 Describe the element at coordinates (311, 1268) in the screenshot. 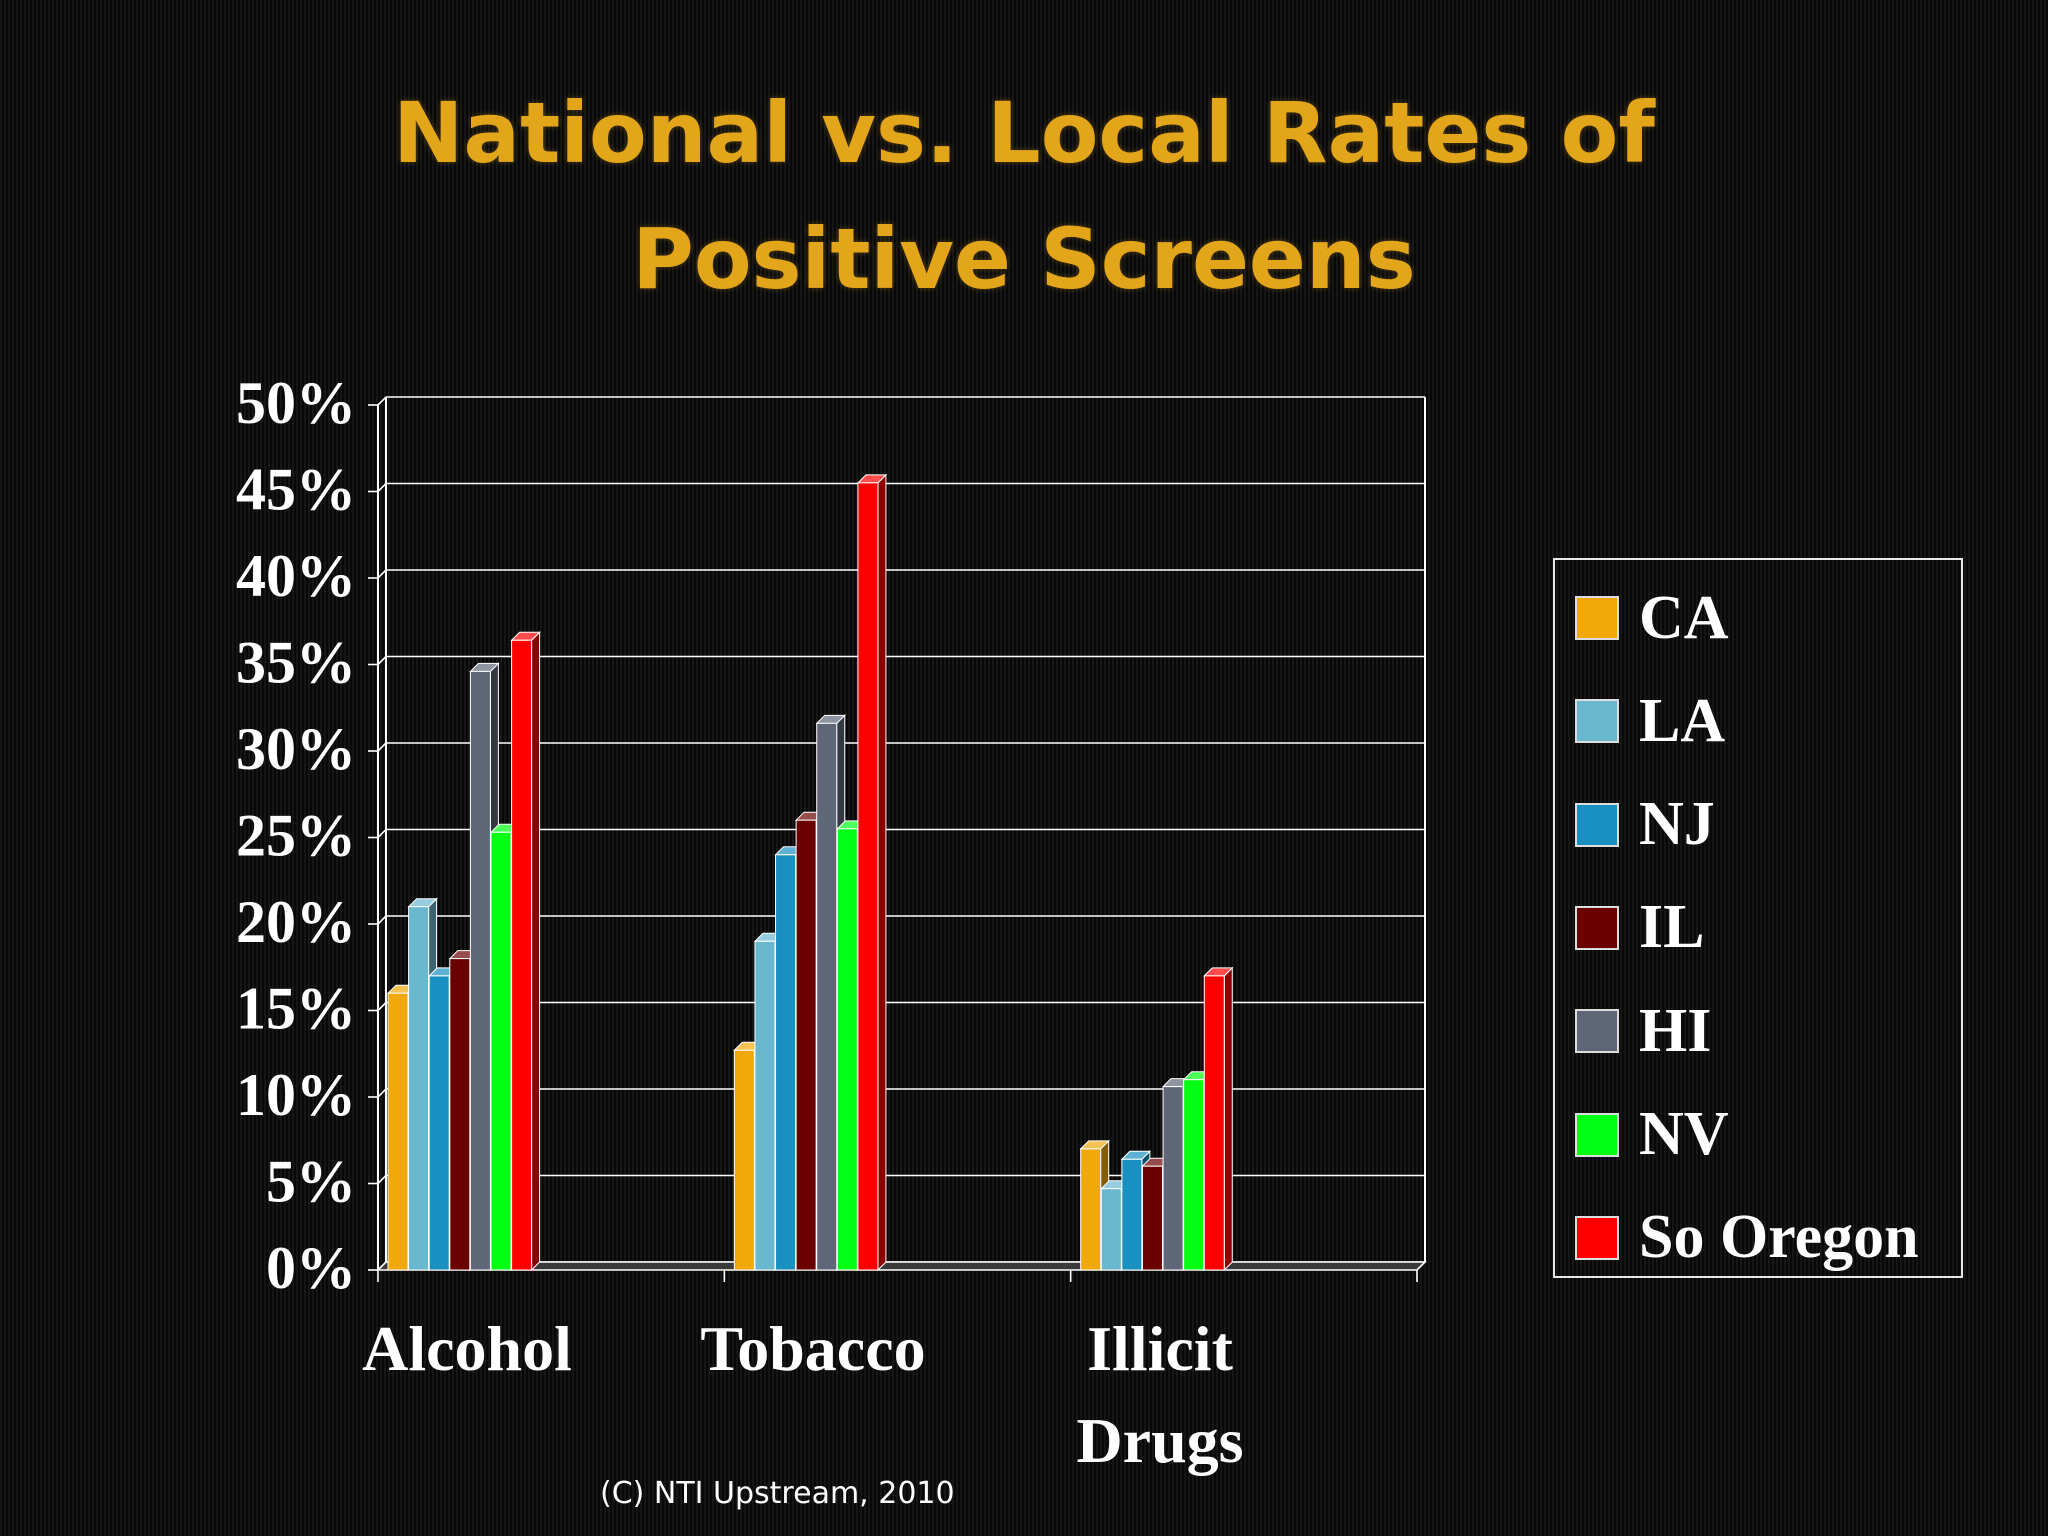

I see `y-tick-label: 0%` at that location.